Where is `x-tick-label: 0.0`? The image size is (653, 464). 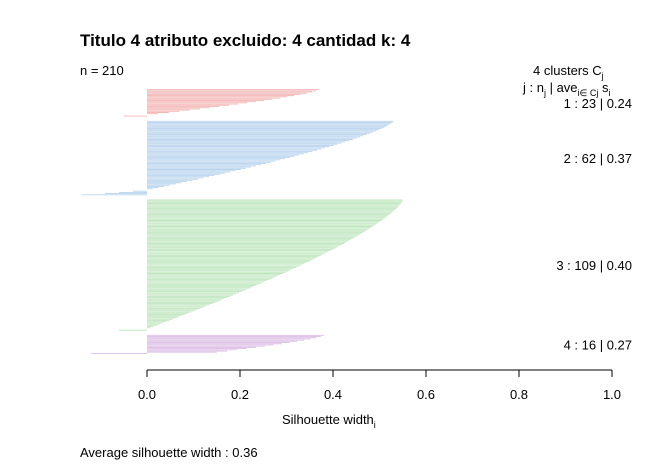 x-tick-label: 0.0 is located at coordinates (147, 394).